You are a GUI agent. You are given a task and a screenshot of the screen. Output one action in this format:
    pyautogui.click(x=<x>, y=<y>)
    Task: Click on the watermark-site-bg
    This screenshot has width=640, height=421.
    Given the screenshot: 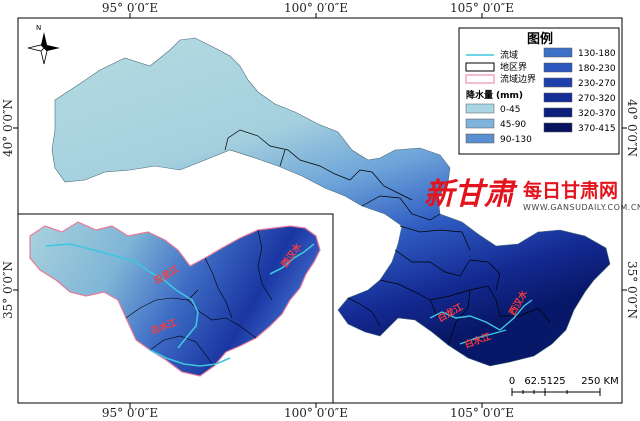 What is the action you would take?
    pyautogui.click(x=570, y=189)
    